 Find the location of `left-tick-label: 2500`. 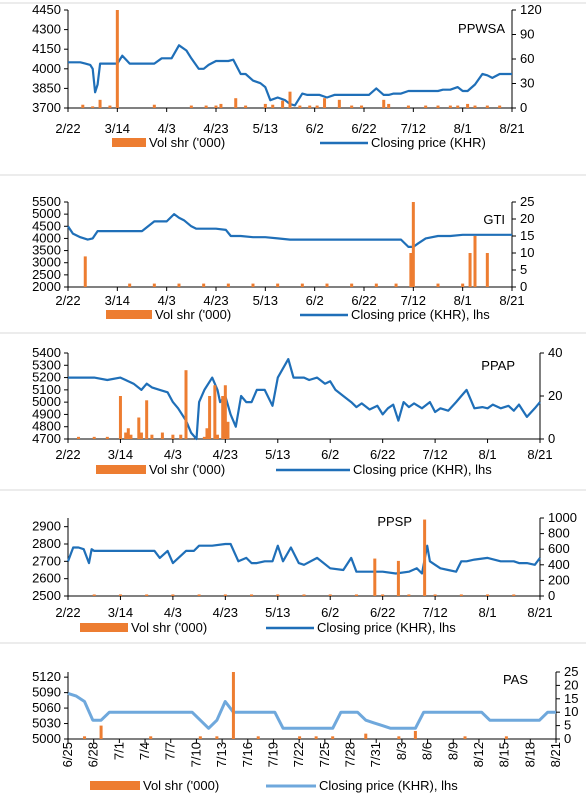

left-tick-label: 2500 is located at coordinates (46, 274).